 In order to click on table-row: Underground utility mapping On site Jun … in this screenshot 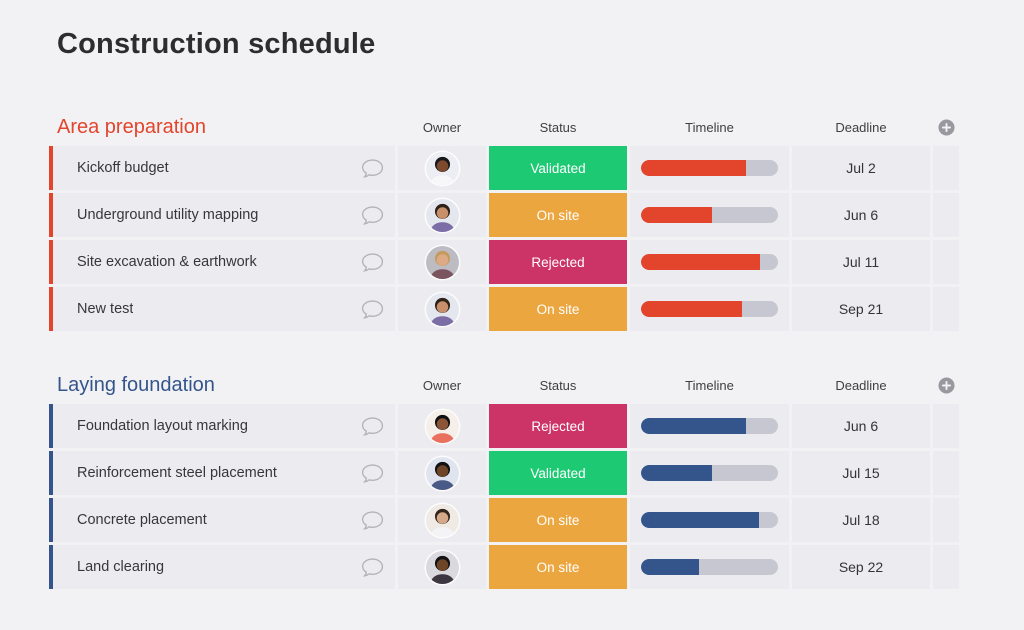, I will do `click(504, 215)`.